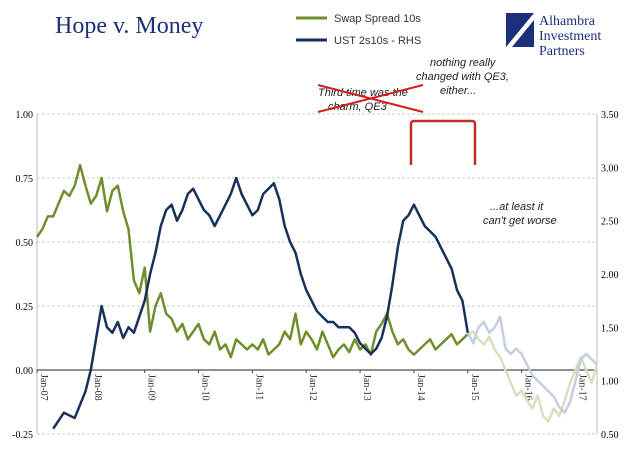 The image size is (641, 461). Describe the element at coordinates (377, 41) in the screenshot. I see `legend-label-ust: UST 2s10s - RHS` at that location.